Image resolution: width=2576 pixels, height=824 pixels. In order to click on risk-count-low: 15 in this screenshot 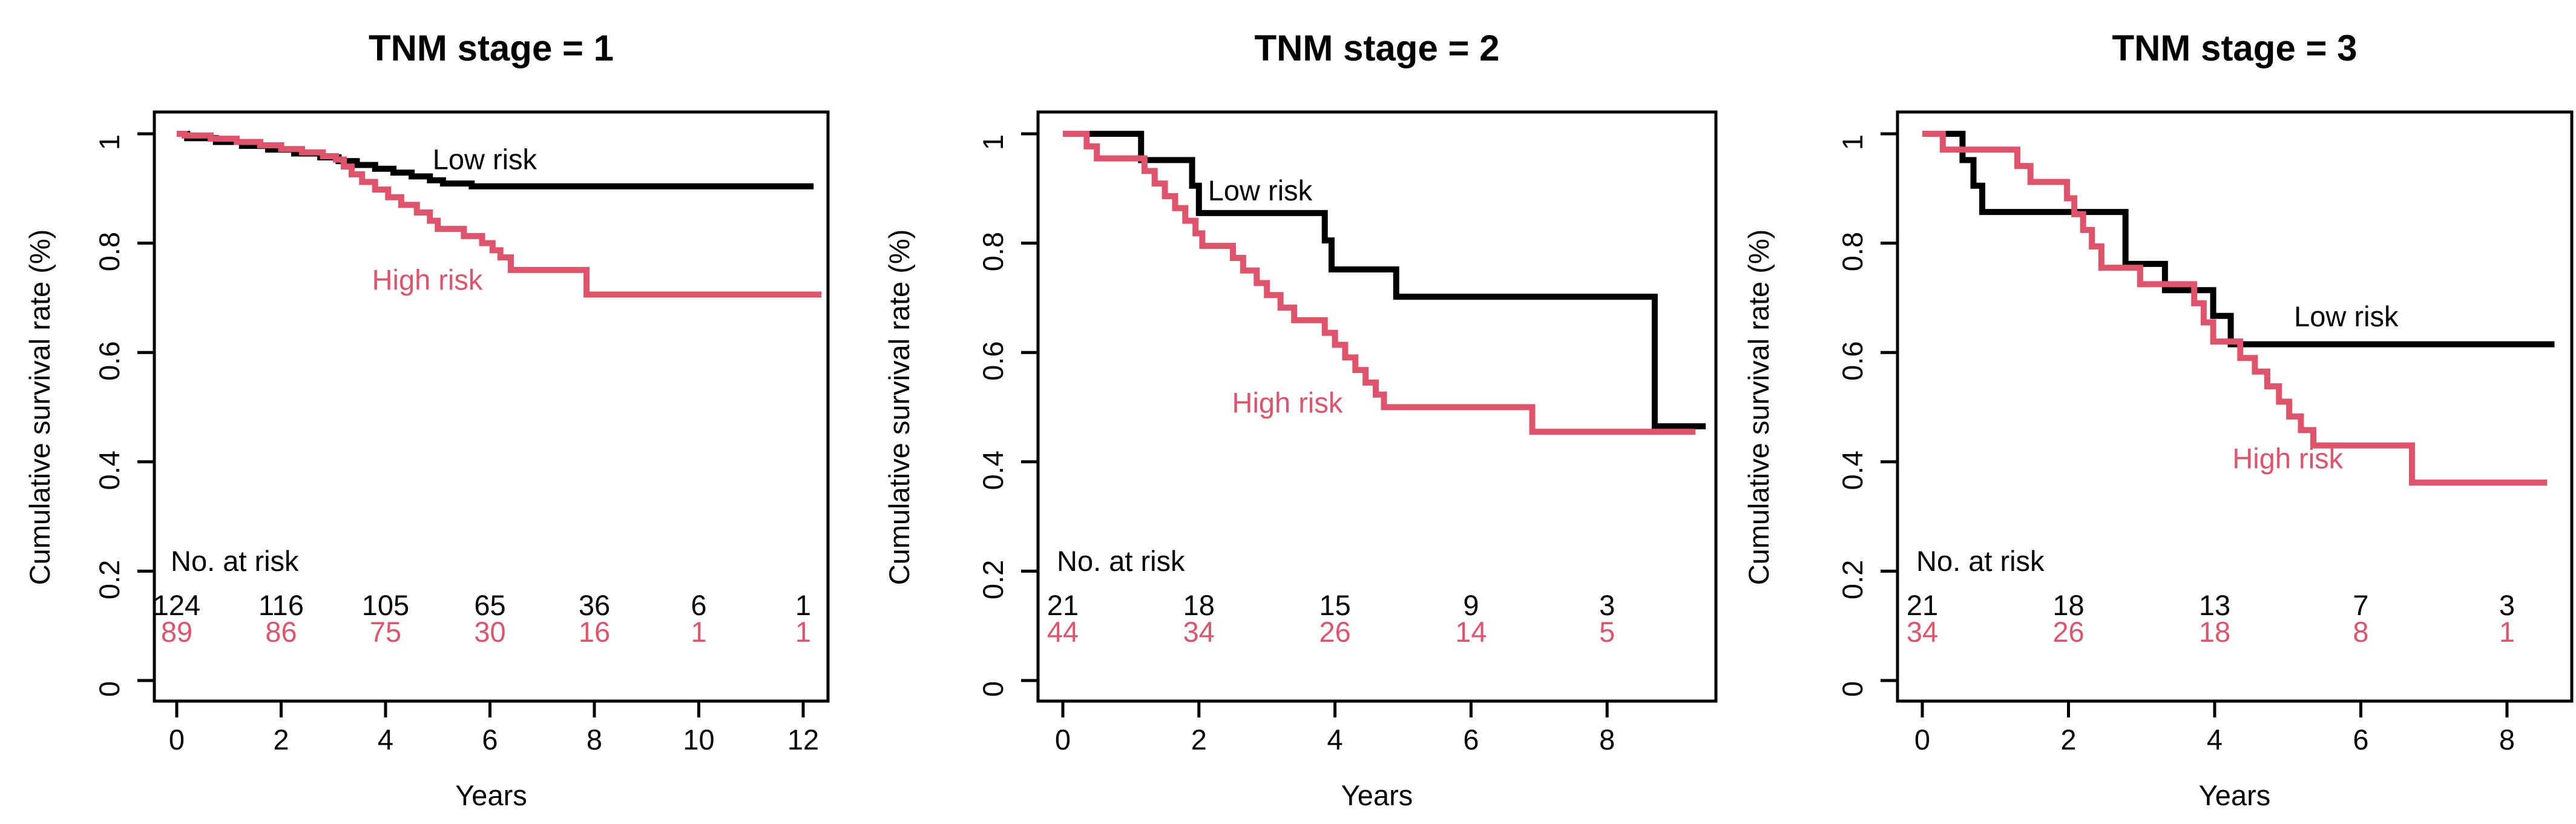, I will do `click(1335, 605)`.